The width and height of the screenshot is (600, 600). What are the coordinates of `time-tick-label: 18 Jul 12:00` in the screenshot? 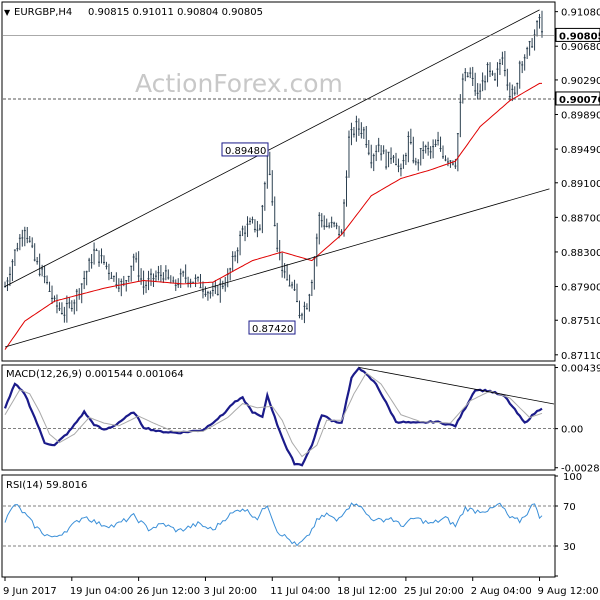 It's located at (367, 591).